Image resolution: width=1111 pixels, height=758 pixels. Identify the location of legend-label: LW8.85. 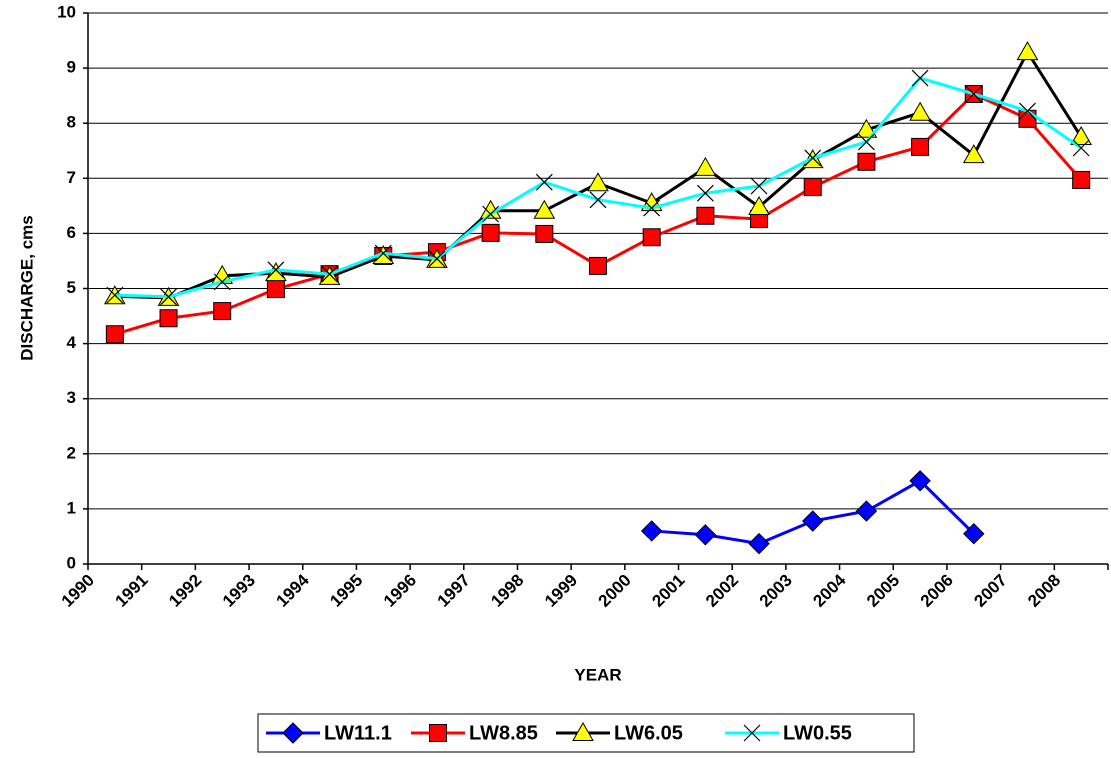
(503, 733).